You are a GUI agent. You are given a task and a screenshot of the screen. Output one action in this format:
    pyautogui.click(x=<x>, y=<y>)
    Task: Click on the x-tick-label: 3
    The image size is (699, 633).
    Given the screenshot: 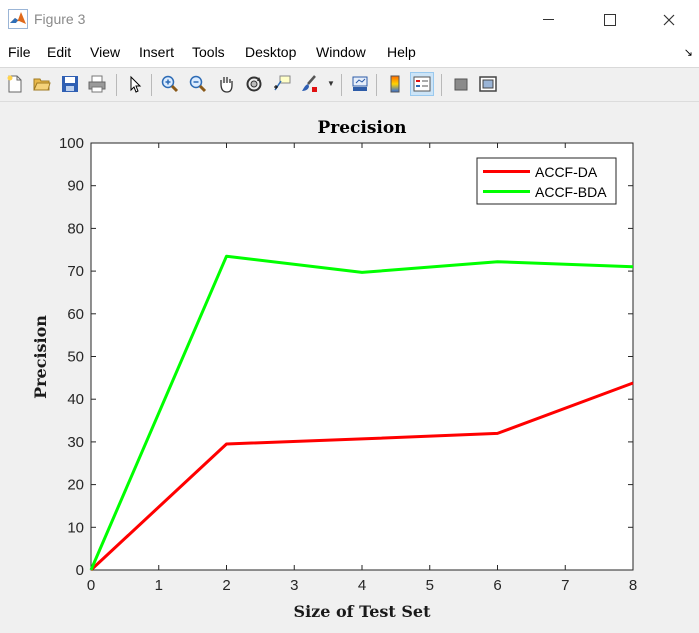 What is the action you would take?
    pyautogui.click(x=294, y=585)
    